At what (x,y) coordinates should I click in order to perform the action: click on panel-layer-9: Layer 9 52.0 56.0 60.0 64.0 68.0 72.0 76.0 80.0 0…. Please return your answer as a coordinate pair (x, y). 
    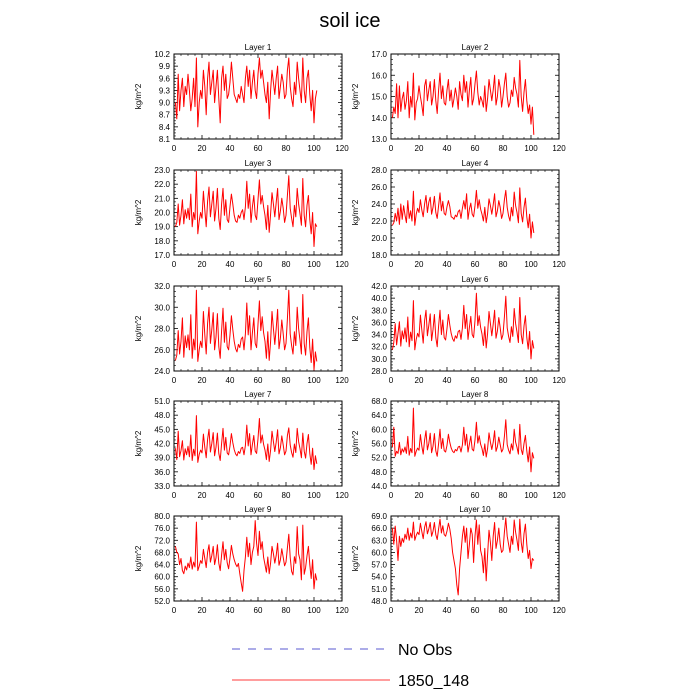
    Looking at the image, I should click on (241, 560).